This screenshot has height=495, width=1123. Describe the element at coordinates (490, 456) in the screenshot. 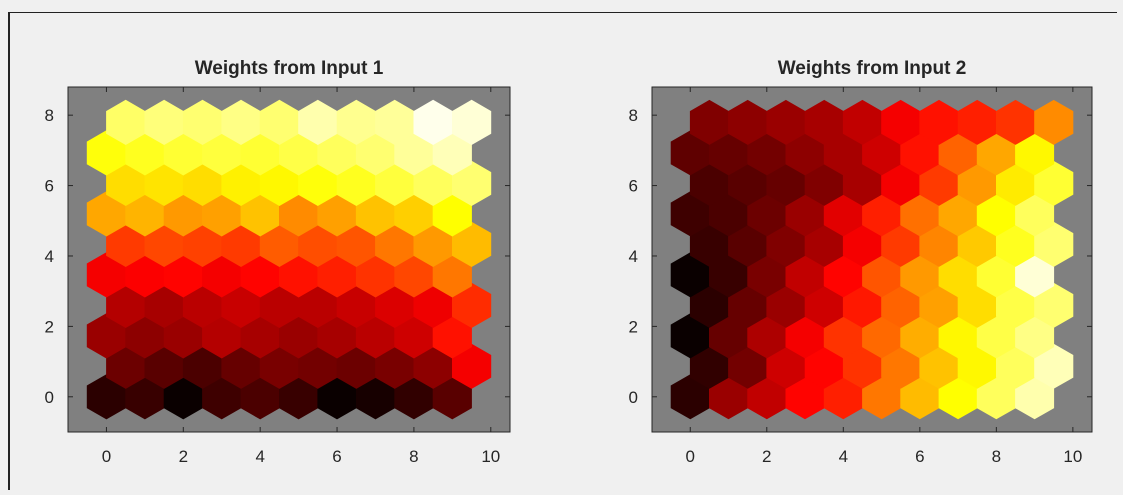

I see `x-tick-label: 10` at that location.